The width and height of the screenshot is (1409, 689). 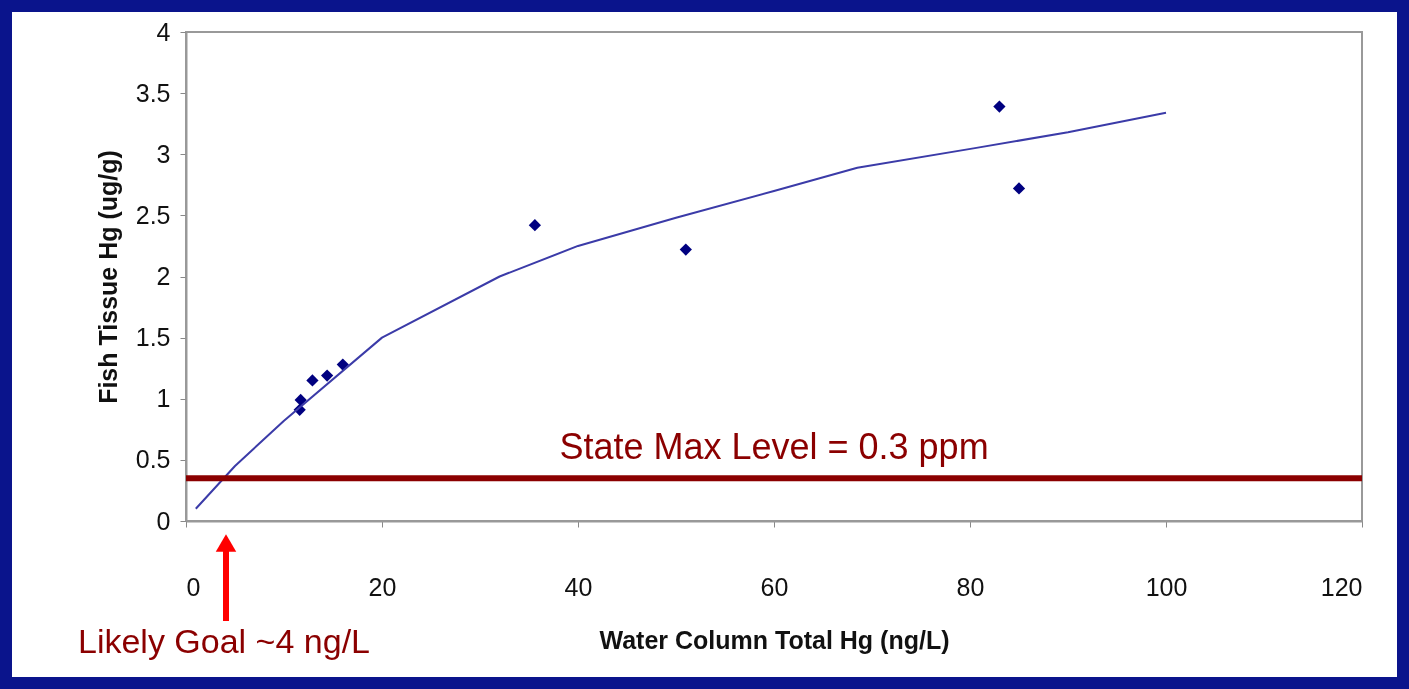 What do you see at coordinates (163, 31) in the screenshot?
I see `y-tick-label: 4` at bounding box center [163, 31].